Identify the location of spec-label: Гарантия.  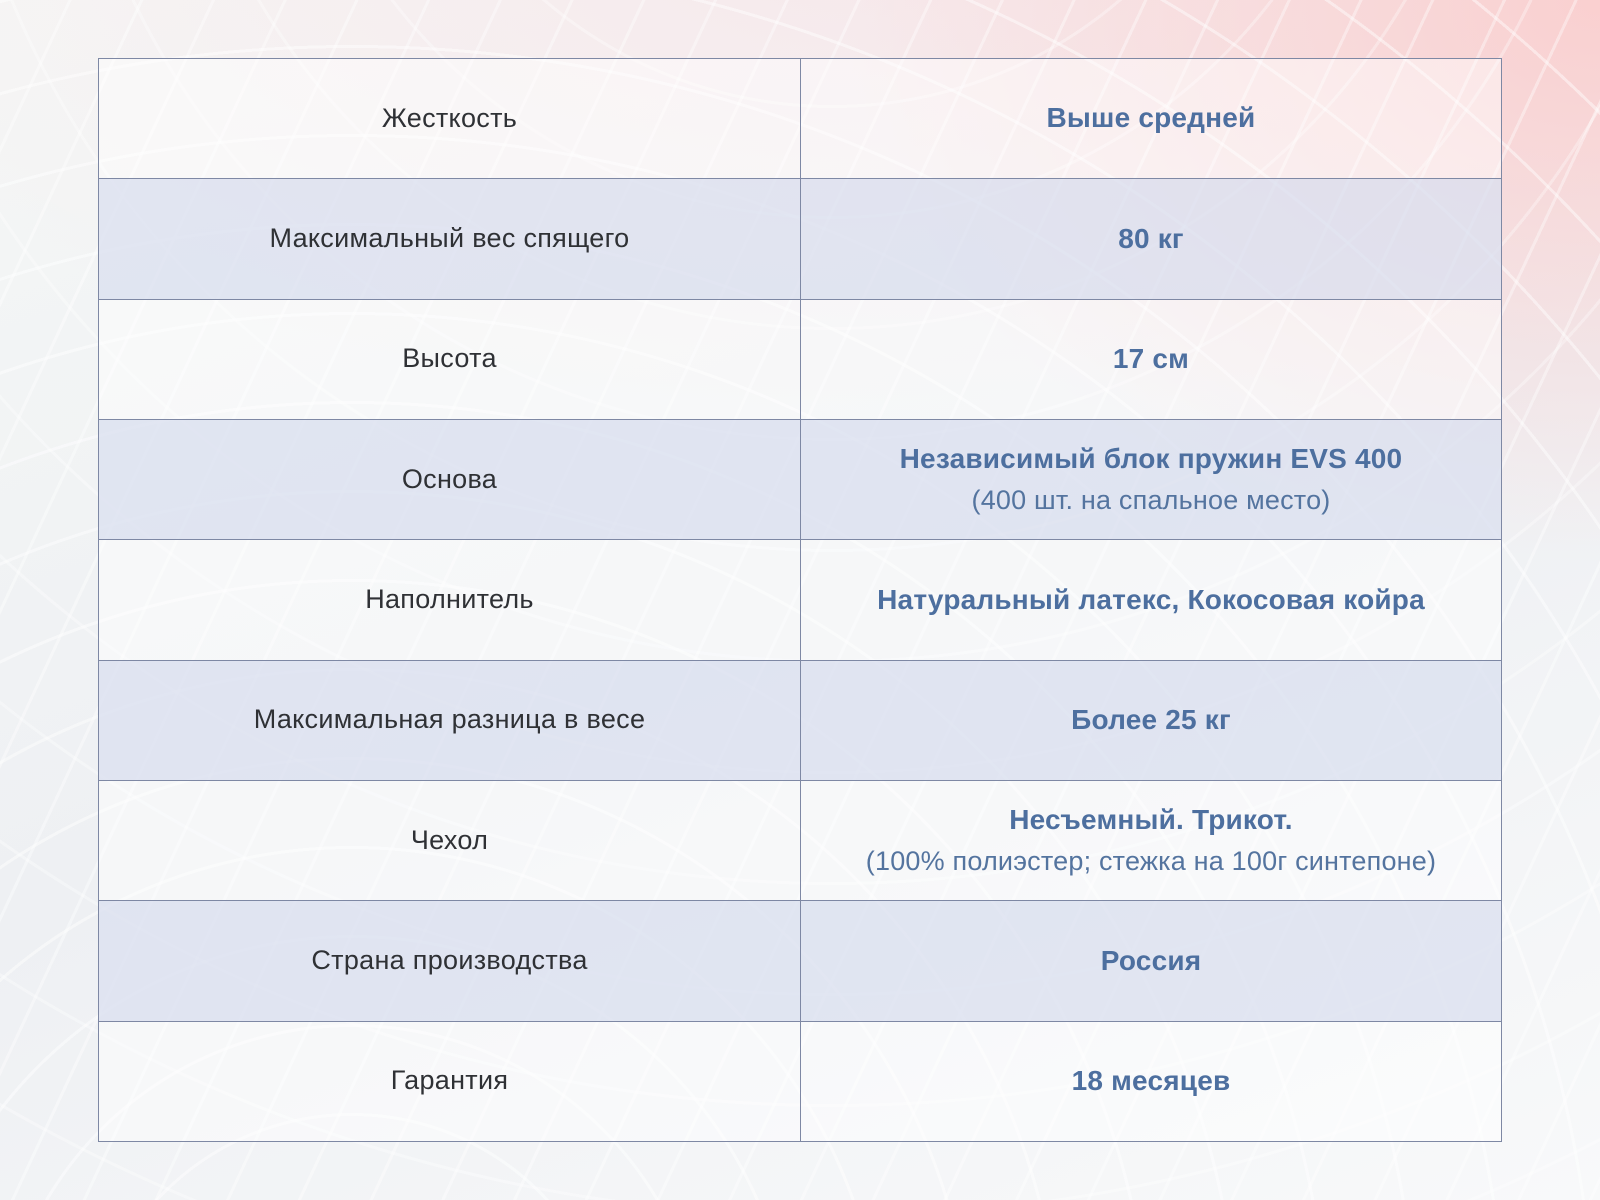
(449, 1080).